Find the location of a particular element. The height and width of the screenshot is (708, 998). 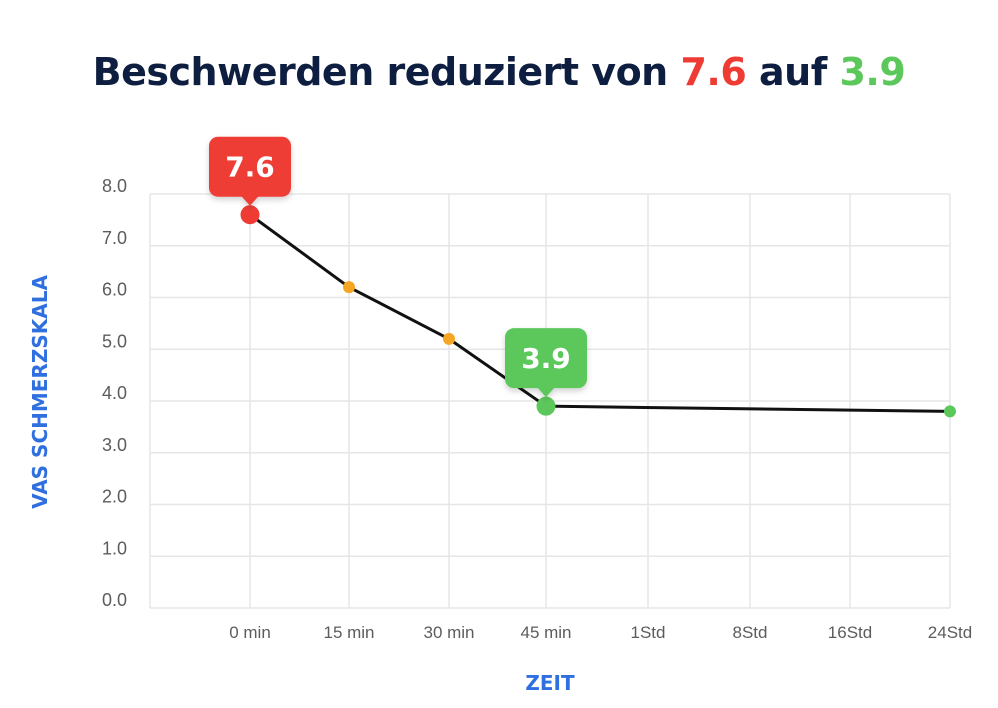

x-tick-label: 30 min is located at coordinates (448, 632).